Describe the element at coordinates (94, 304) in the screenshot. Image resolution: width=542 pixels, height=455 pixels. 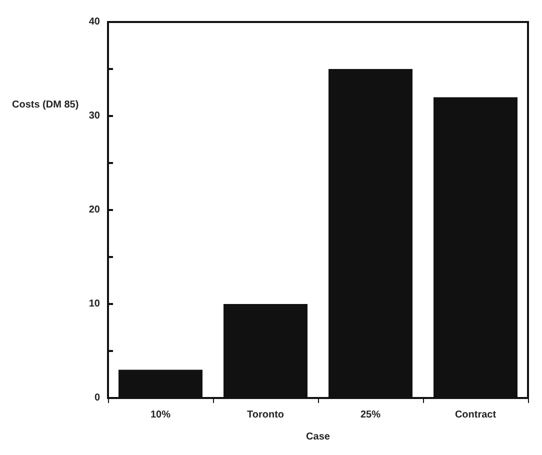
I see `y-tick-label: 10` at that location.